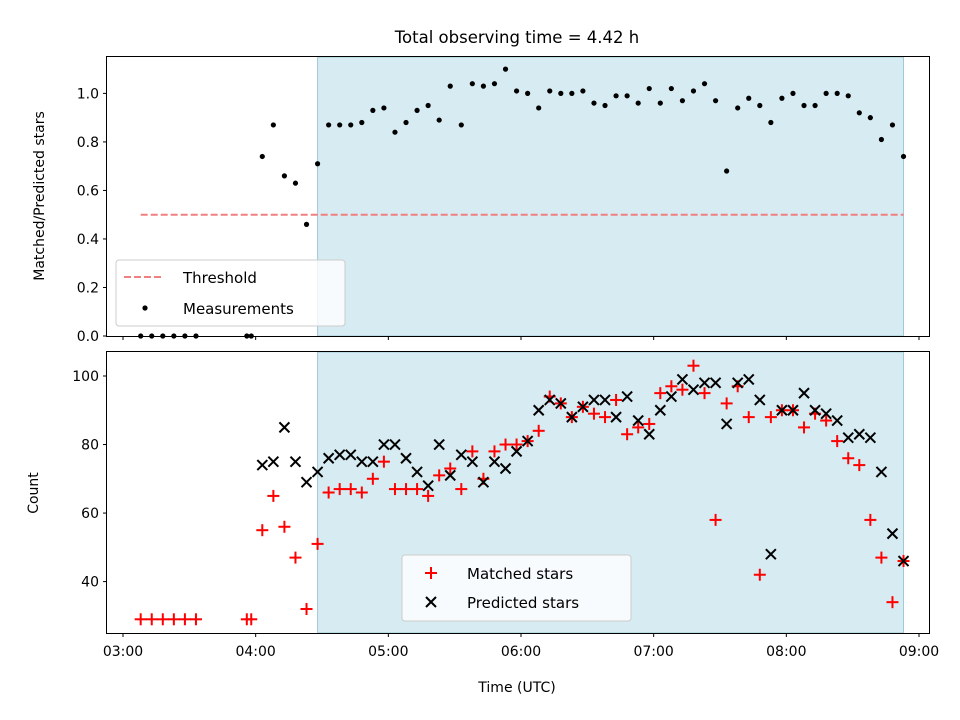  What do you see at coordinates (40, 196) in the screenshot?
I see `top-ylabel: Matched/Predicted stars` at bounding box center [40, 196].